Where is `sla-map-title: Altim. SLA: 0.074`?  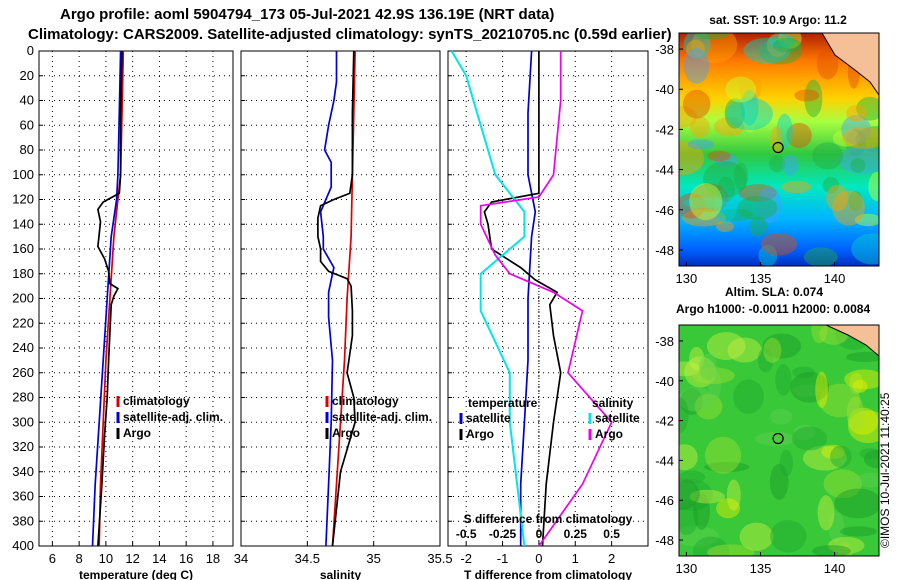 sla-map-title: Altim. SLA: 0.074 is located at coordinates (774, 292).